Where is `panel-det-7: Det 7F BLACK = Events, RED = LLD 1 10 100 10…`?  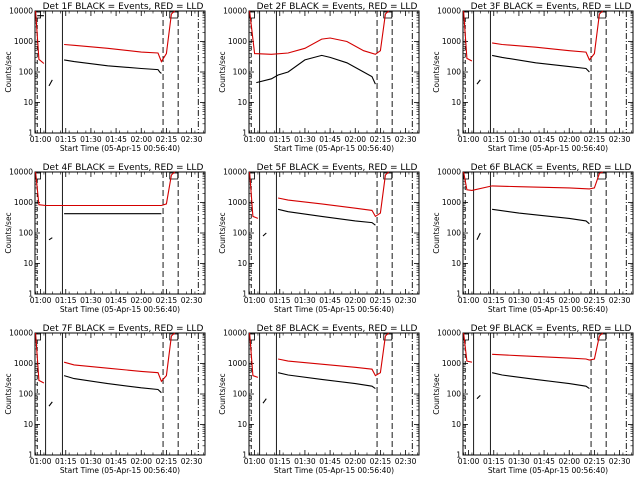
panel-det-7: Det 7F BLACK = Events, RED = LLD 1 10 100 10… is located at coordinates (105, 399).